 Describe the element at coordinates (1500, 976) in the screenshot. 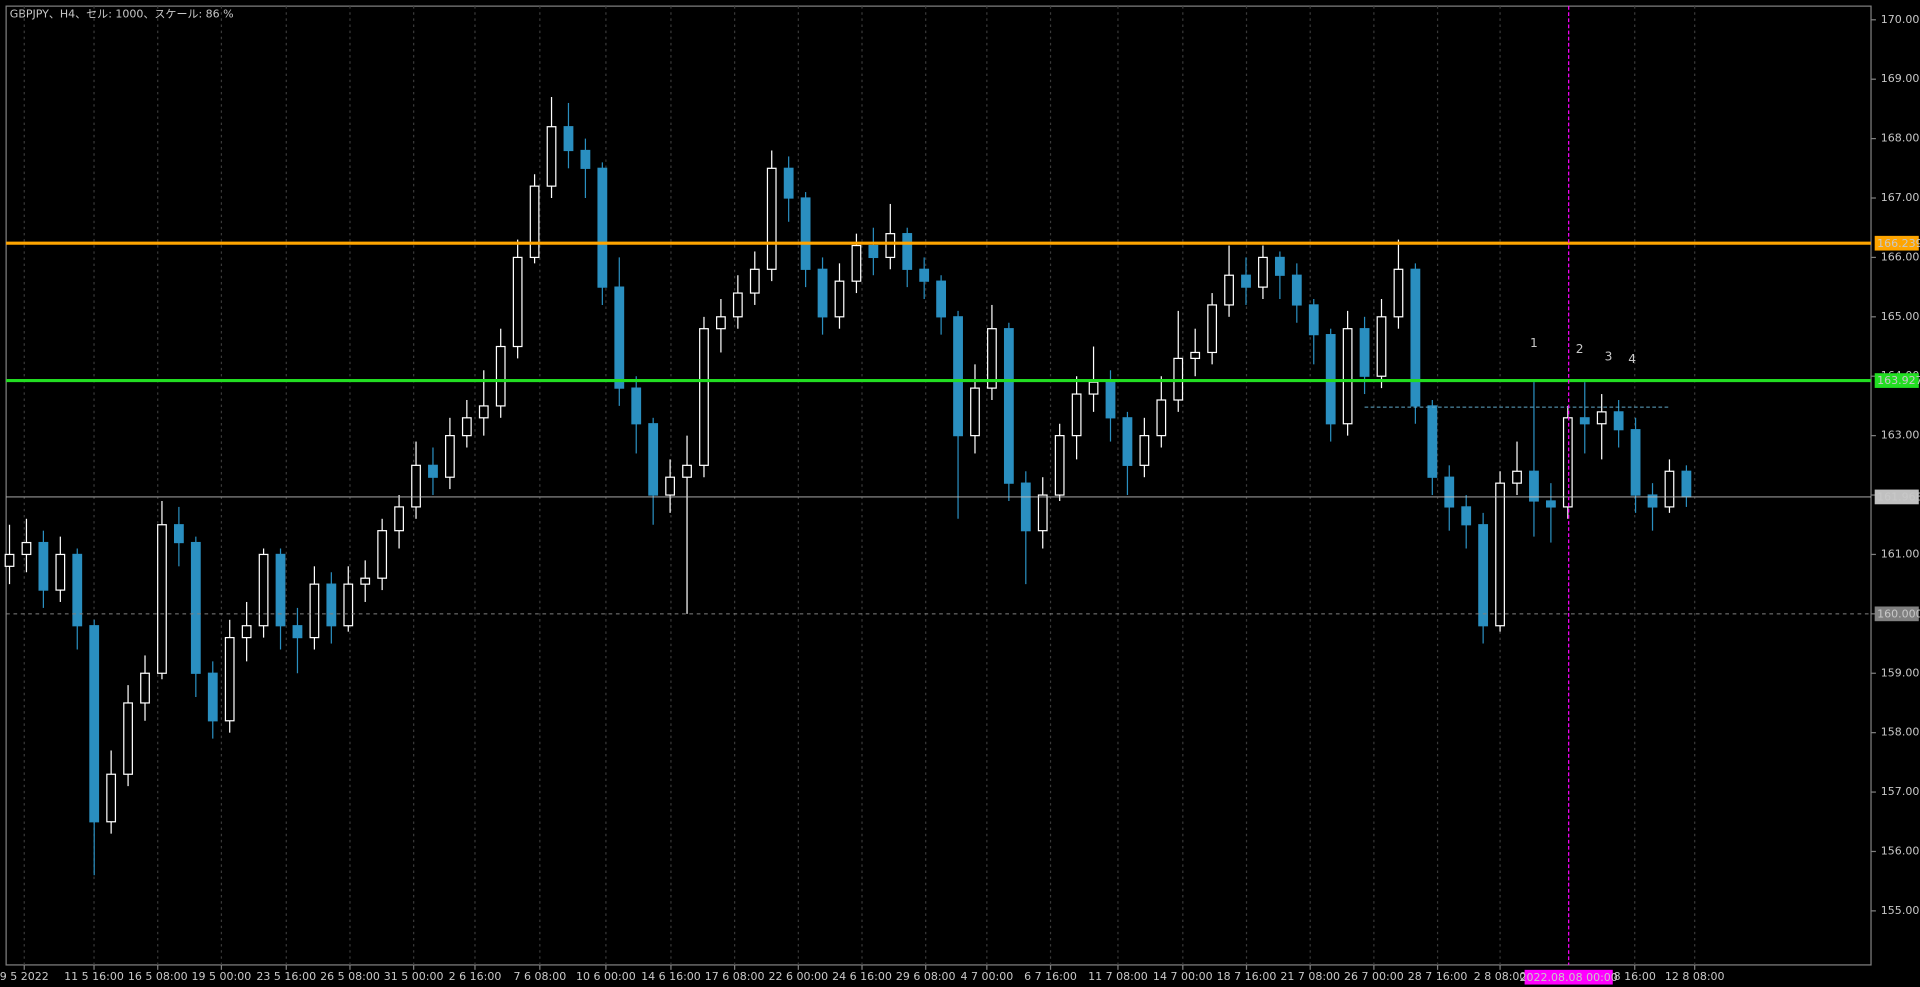

I see `x-tick-label: 2 8 08:00` at that location.